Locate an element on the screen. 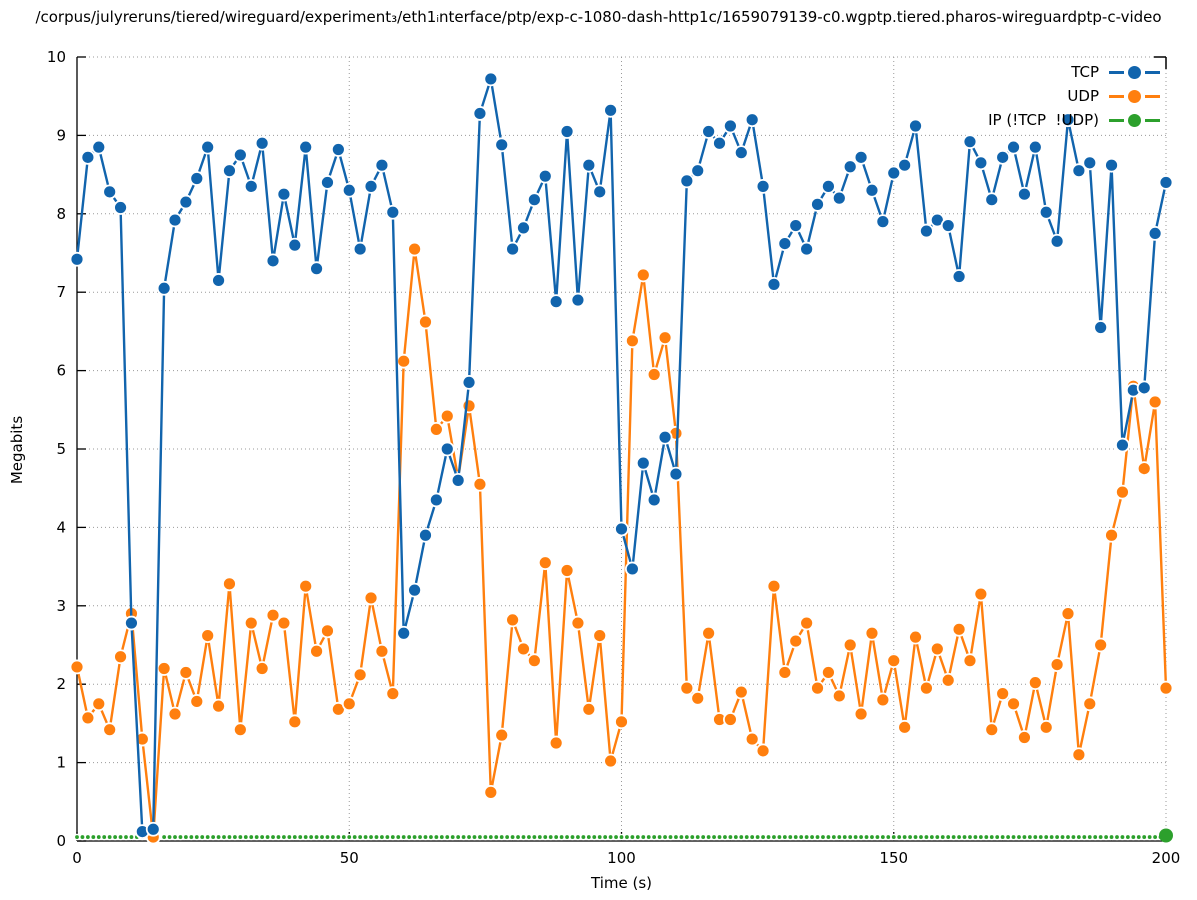 The width and height of the screenshot is (1197, 900). svg-text: 150 is located at coordinates (893, 858).